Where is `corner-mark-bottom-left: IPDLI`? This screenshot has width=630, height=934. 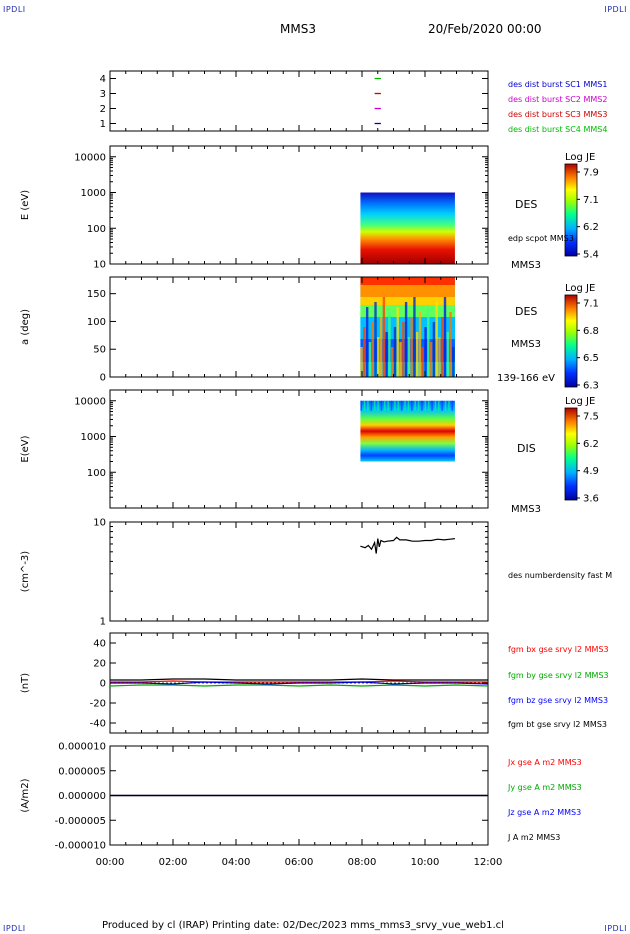 corner-mark-bottom-left: IPDLI is located at coordinates (14, 928).